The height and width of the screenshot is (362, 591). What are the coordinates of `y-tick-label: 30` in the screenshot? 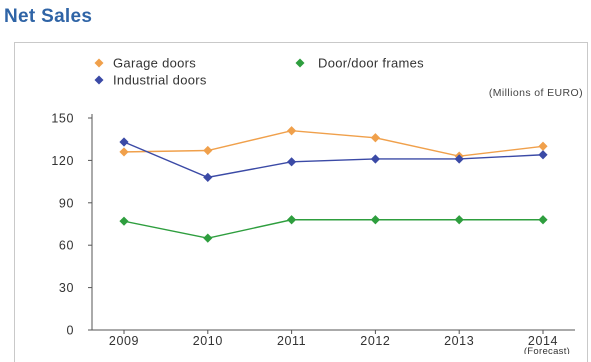 It's located at (66, 288).